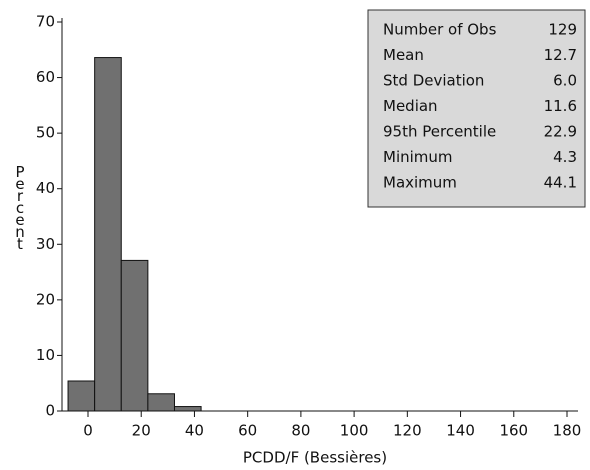 This screenshot has height=470, width=590. Describe the element at coordinates (420, 183) in the screenshot. I see `stat-label: Maximum` at that location.